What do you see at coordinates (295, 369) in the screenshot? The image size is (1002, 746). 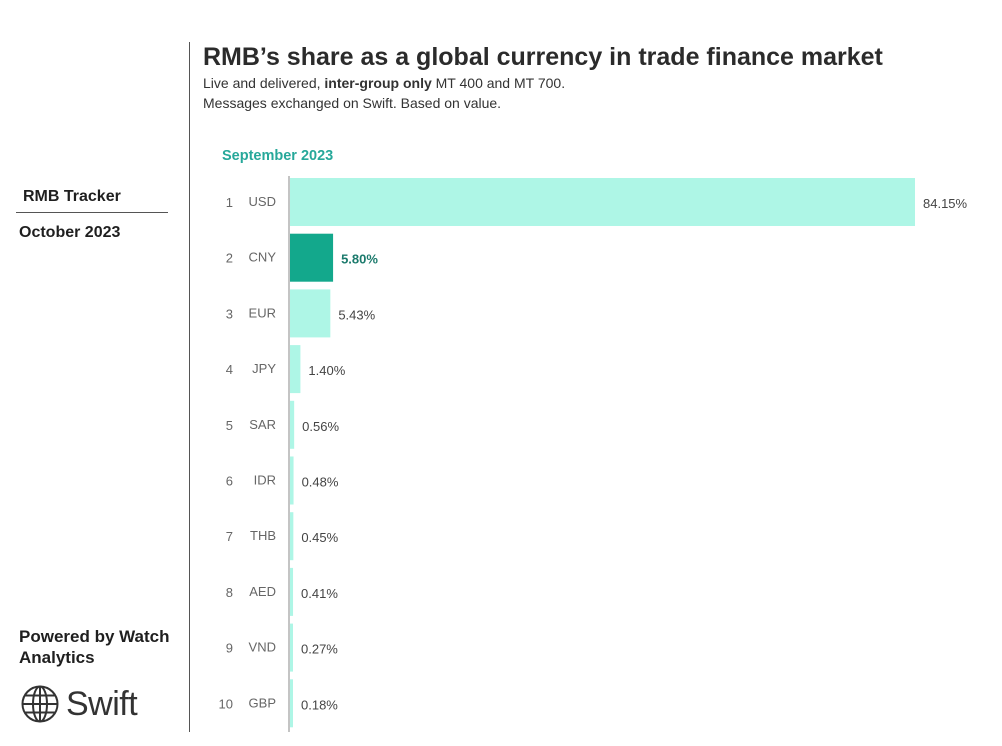 I see `bar-jpy` at bounding box center [295, 369].